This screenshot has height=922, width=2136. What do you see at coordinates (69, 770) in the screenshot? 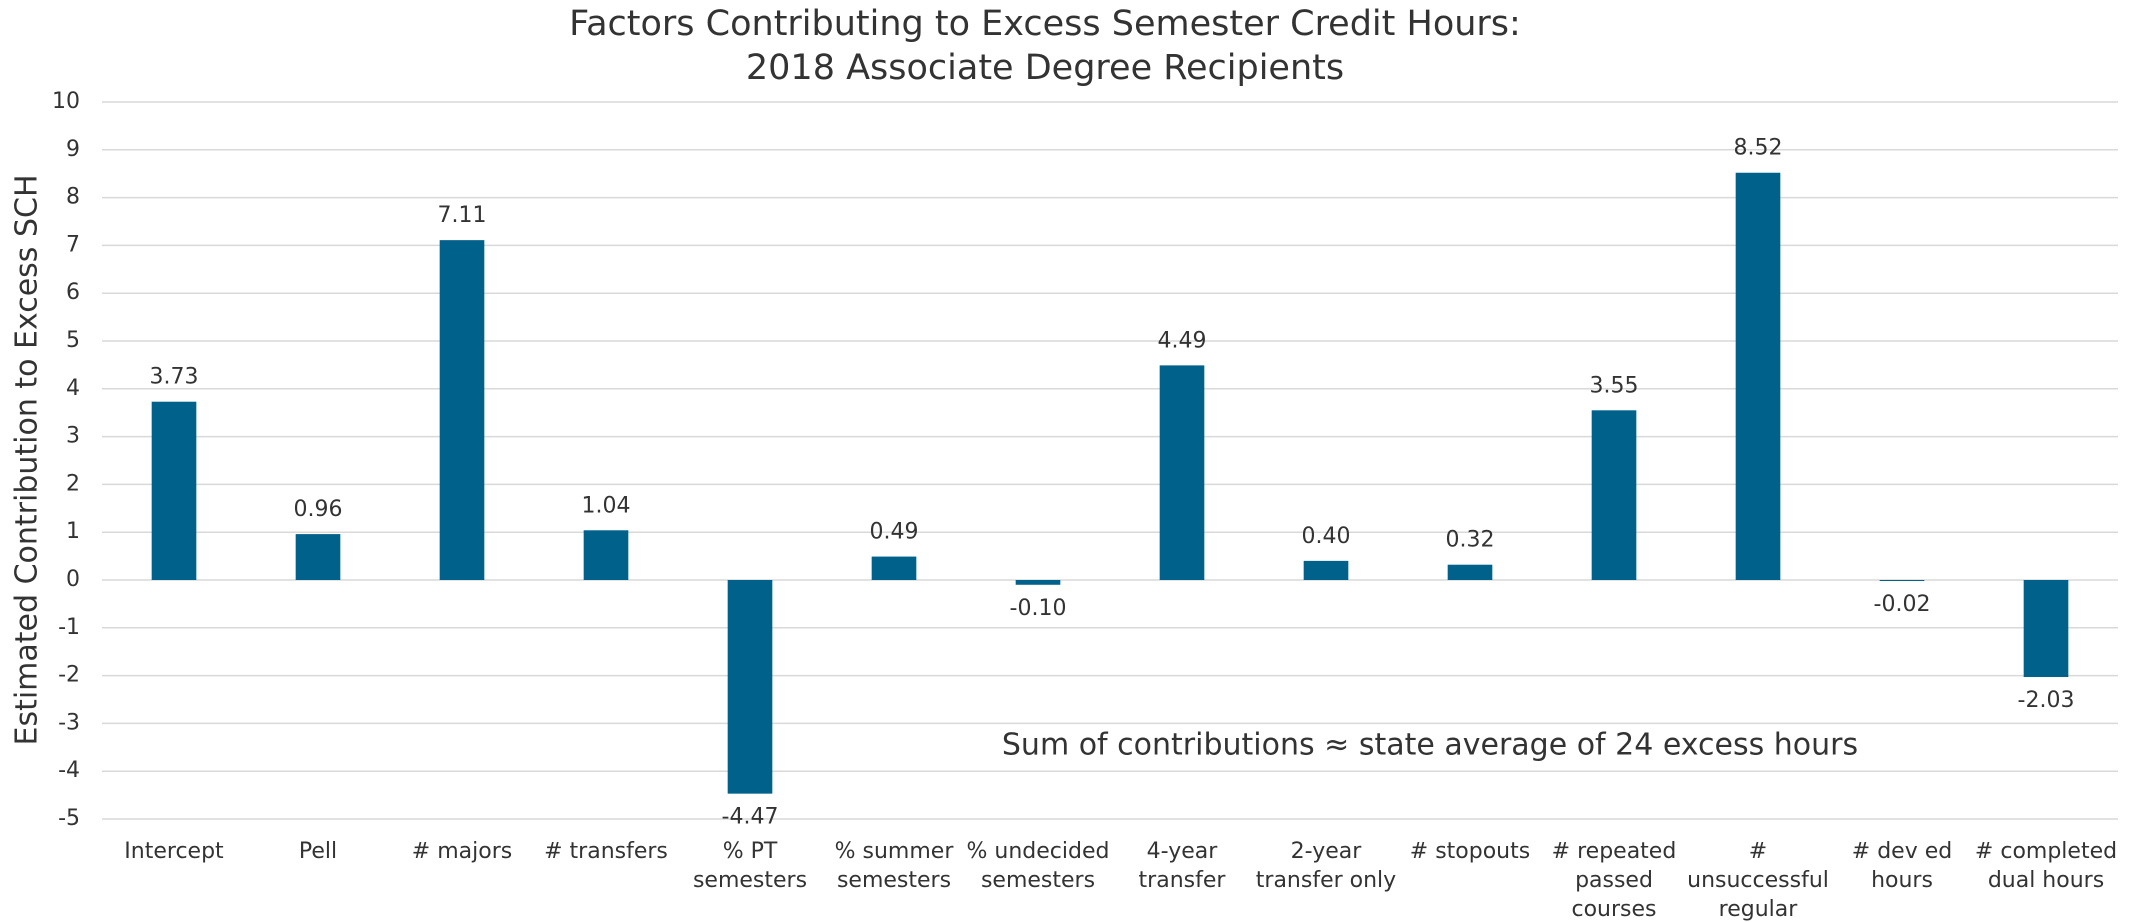
I see `y-tick-label: -4` at bounding box center [69, 770].